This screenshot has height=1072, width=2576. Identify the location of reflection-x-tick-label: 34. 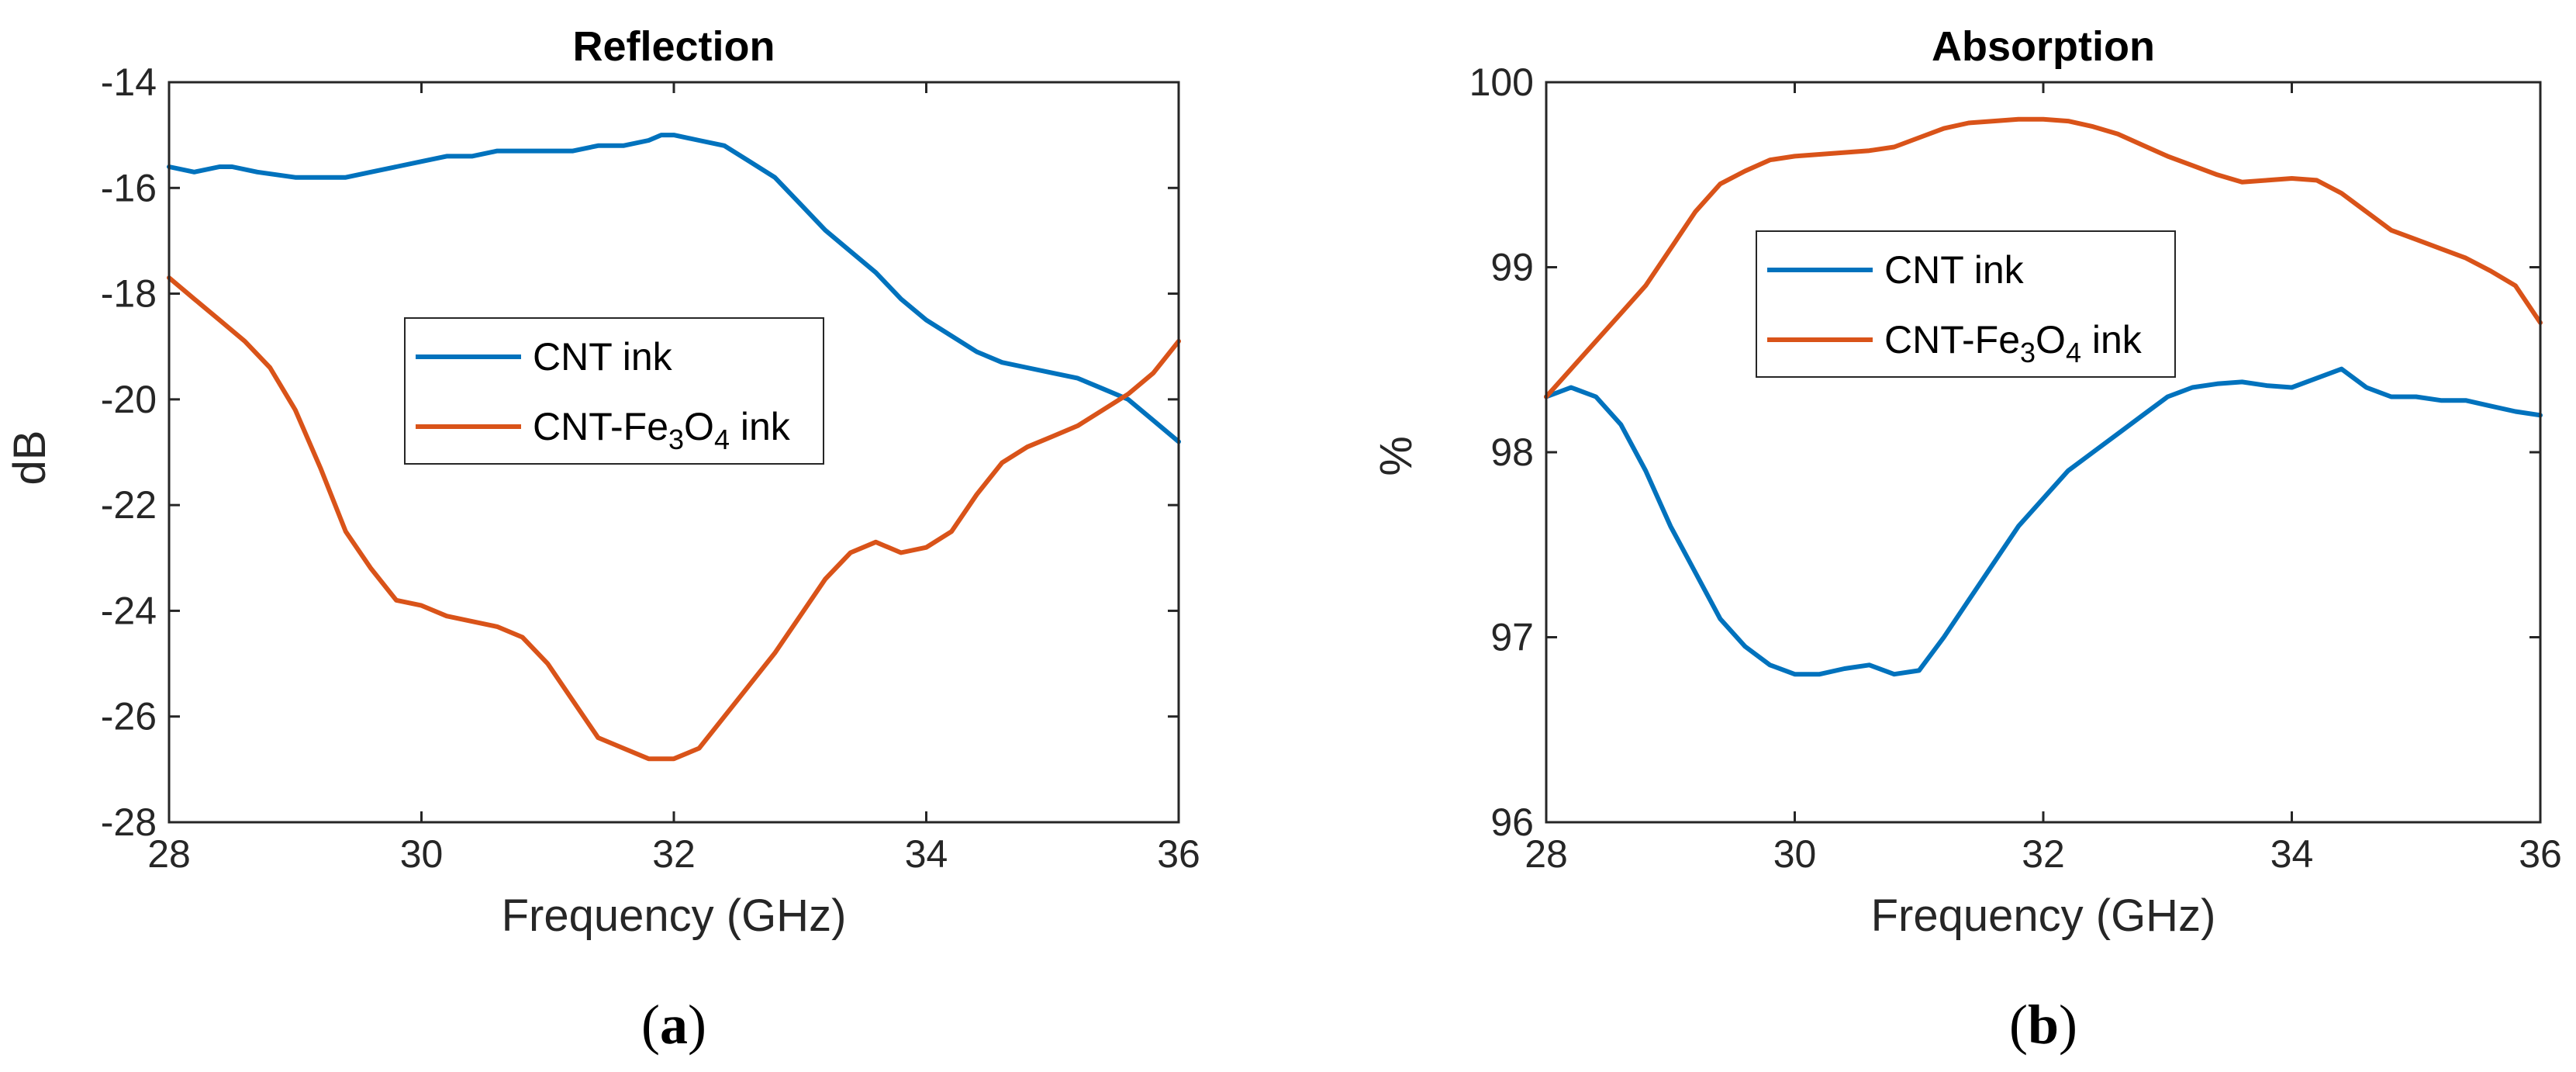
(926, 854).